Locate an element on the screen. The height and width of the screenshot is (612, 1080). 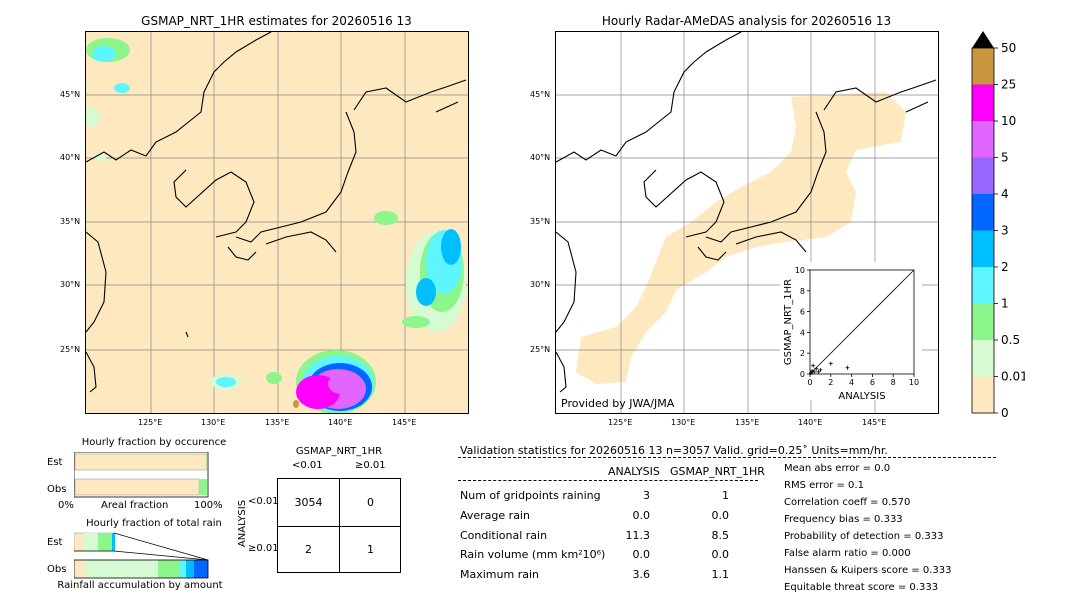
occurrence-x1: 100% is located at coordinates (208, 505).